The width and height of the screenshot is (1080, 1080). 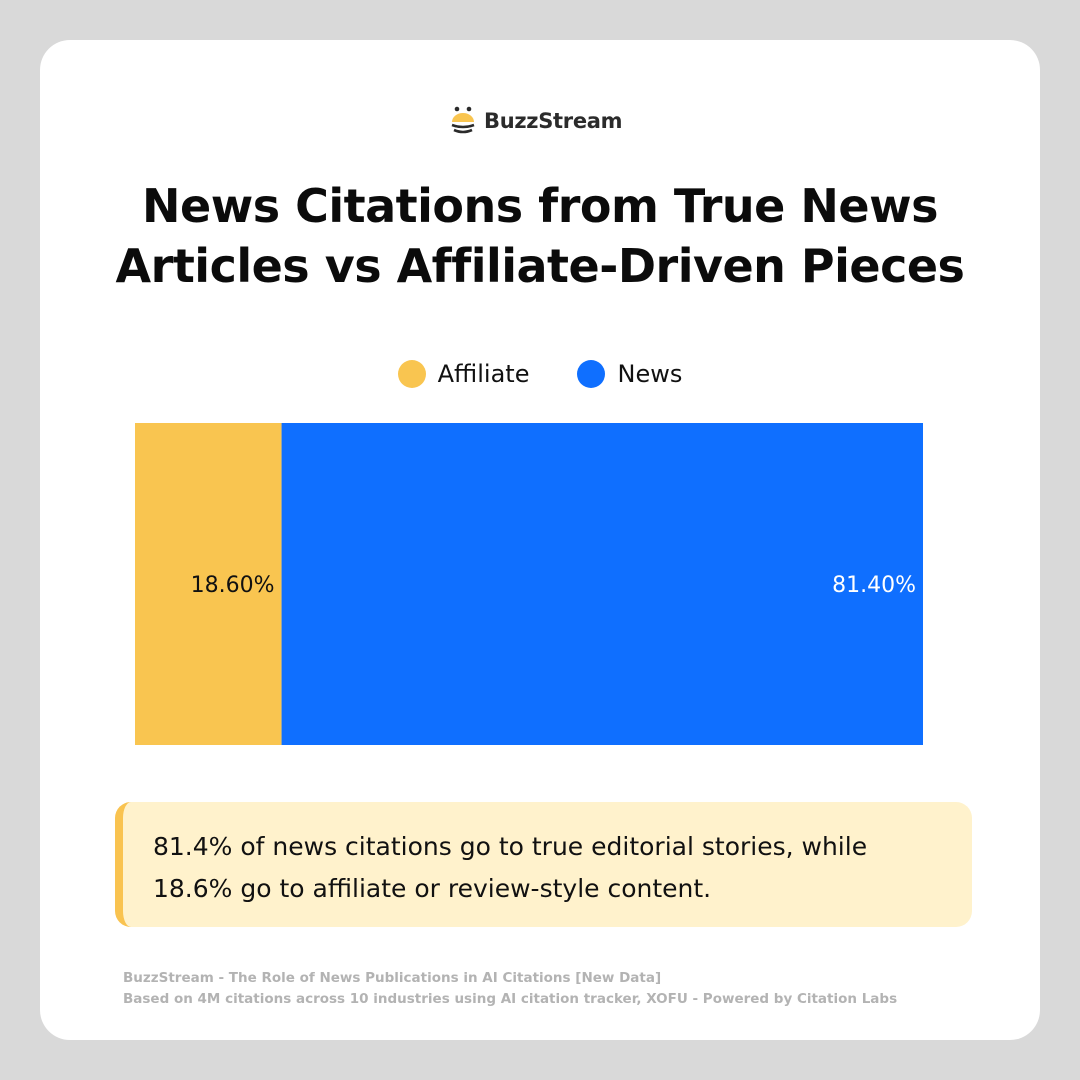 What do you see at coordinates (553, 121) in the screenshot?
I see `brand-name: BuzzStream` at bounding box center [553, 121].